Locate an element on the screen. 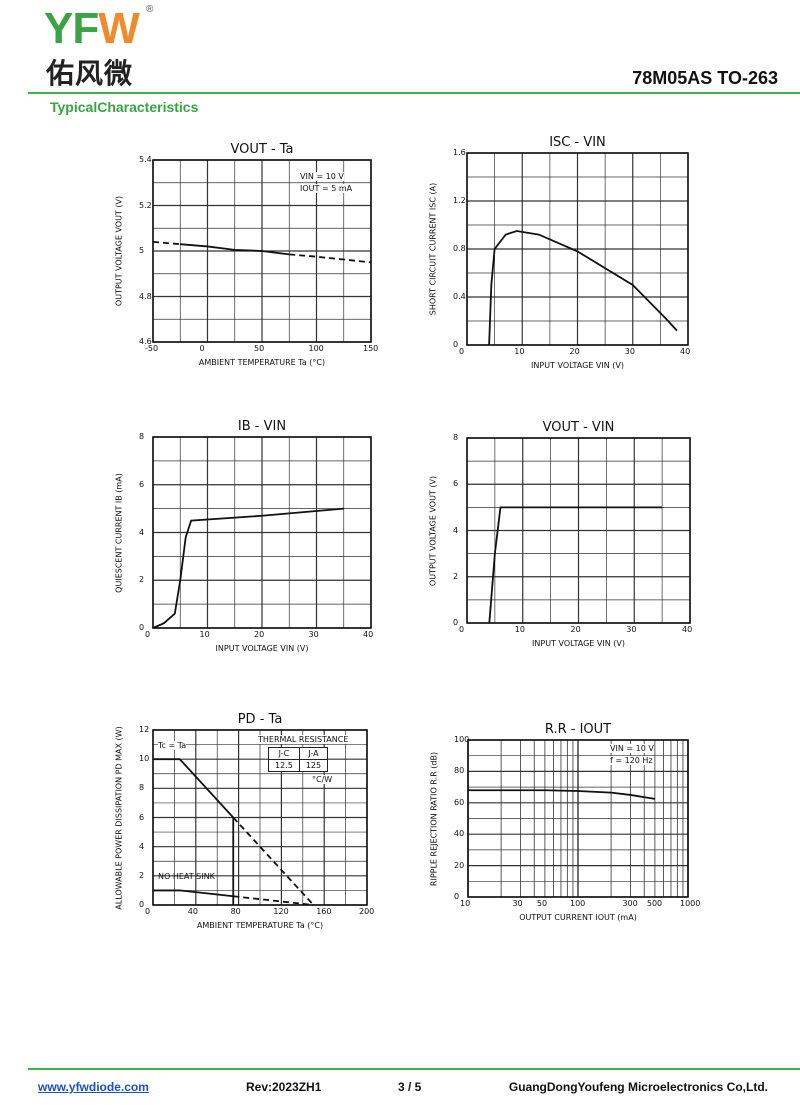  x-axis-label: OUTPUT CURRENT IOUT (mA) is located at coordinates (578, 917).